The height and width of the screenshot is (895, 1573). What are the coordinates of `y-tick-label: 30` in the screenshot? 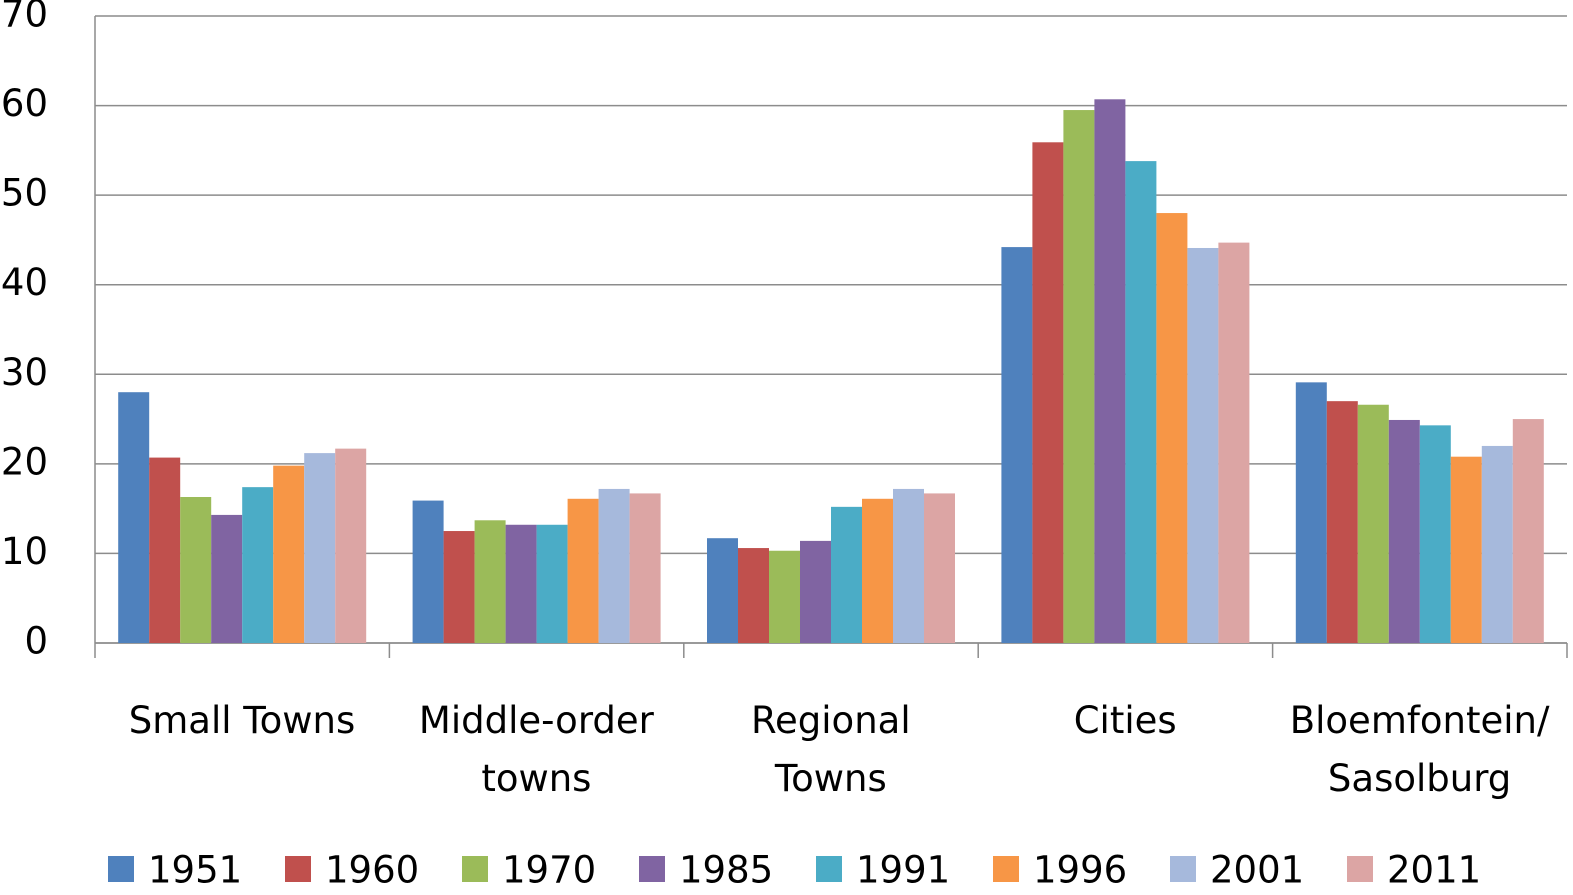 It's located at (24, 372).